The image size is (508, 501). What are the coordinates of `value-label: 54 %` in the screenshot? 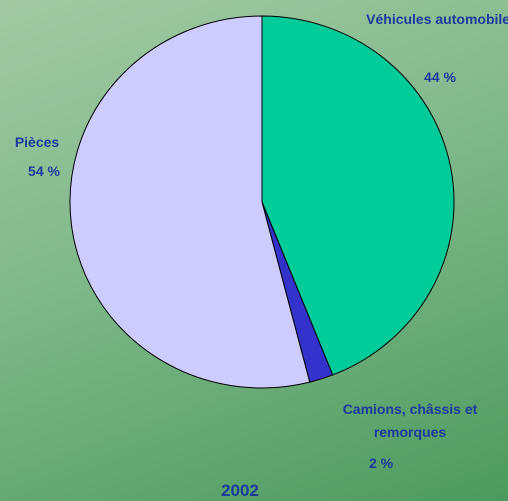 It's located at (44, 171).